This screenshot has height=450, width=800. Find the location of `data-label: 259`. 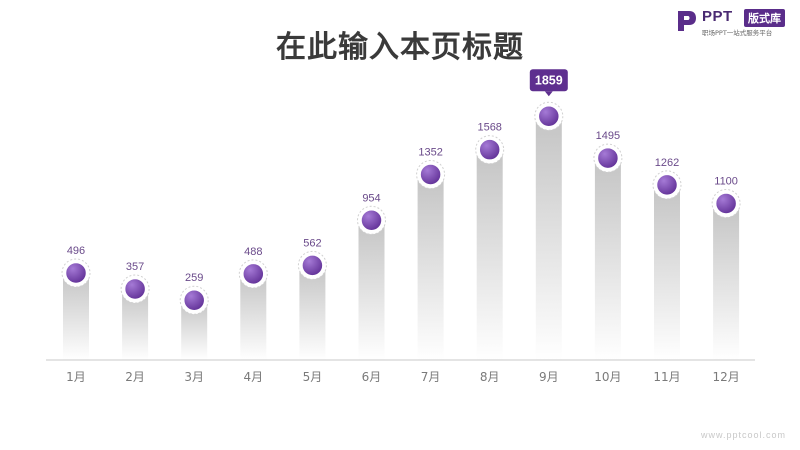

data-label: 259 is located at coordinates (194, 278).